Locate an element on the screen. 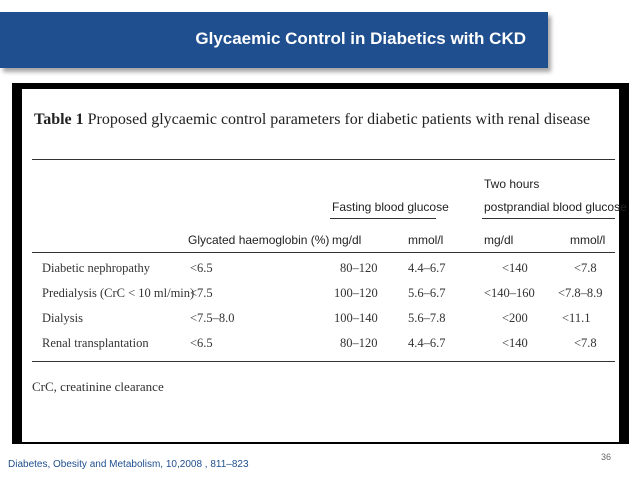  cell-hba1c: <7.5–8.0 is located at coordinates (212, 318).